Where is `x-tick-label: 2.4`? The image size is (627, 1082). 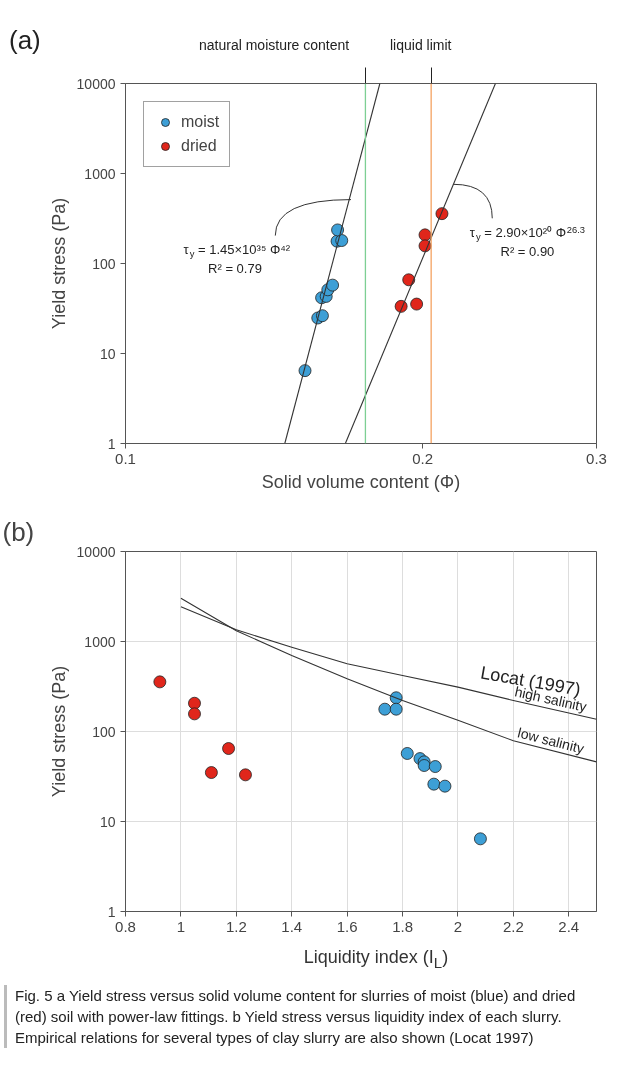 x-tick-label: 2.4 is located at coordinates (569, 926).